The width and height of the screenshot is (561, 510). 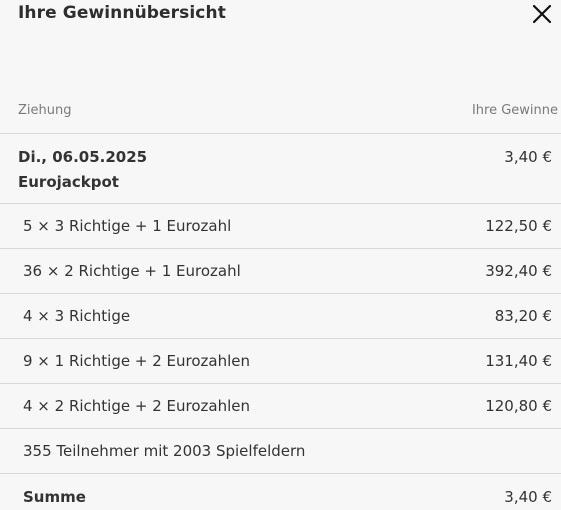 What do you see at coordinates (54, 497) in the screenshot?
I see `sum-label: Summe` at bounding box center [54, 497].